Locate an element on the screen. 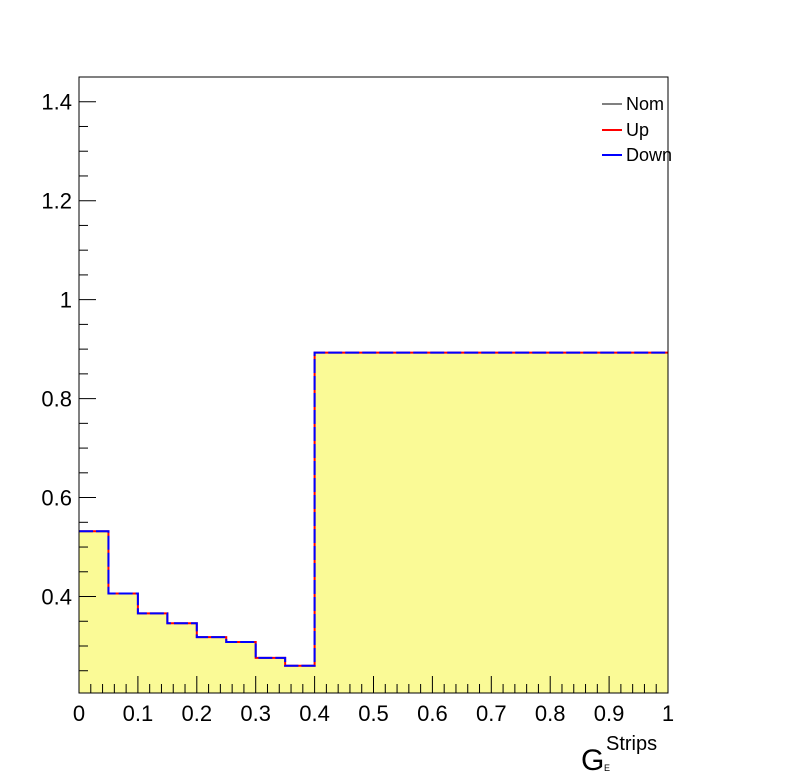 The image size is (796, 772). x-tick-label: 1 is located at coordinates (668, 713).